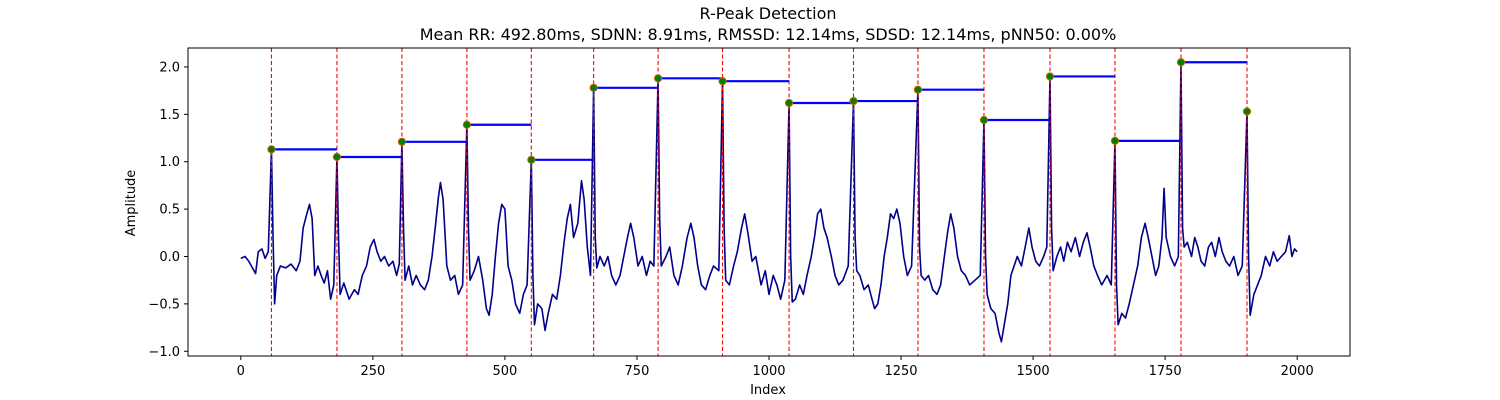  I want to click on y-tick-label-4: 1.0, so click(169, 162).